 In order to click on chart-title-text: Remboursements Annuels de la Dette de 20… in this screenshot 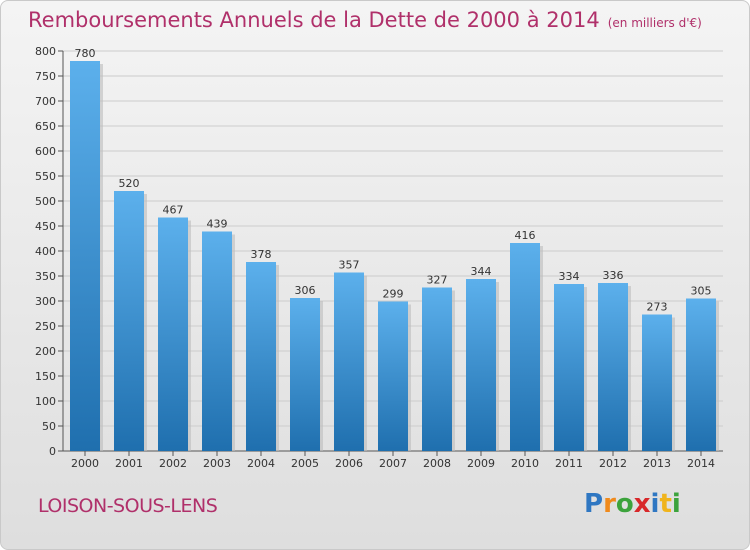, I will do `click(314, 20)`.